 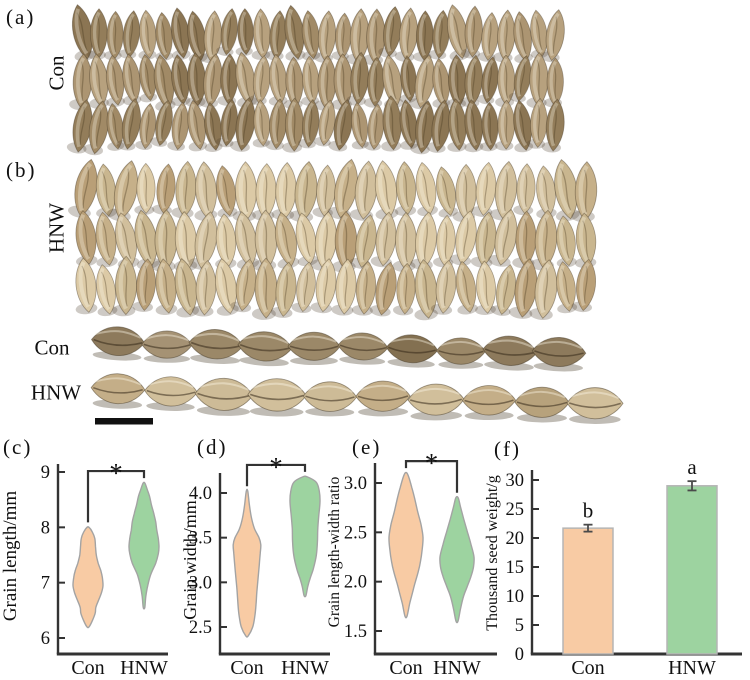 I want to click on x-category-label: Con, so click(x=587, y=668).